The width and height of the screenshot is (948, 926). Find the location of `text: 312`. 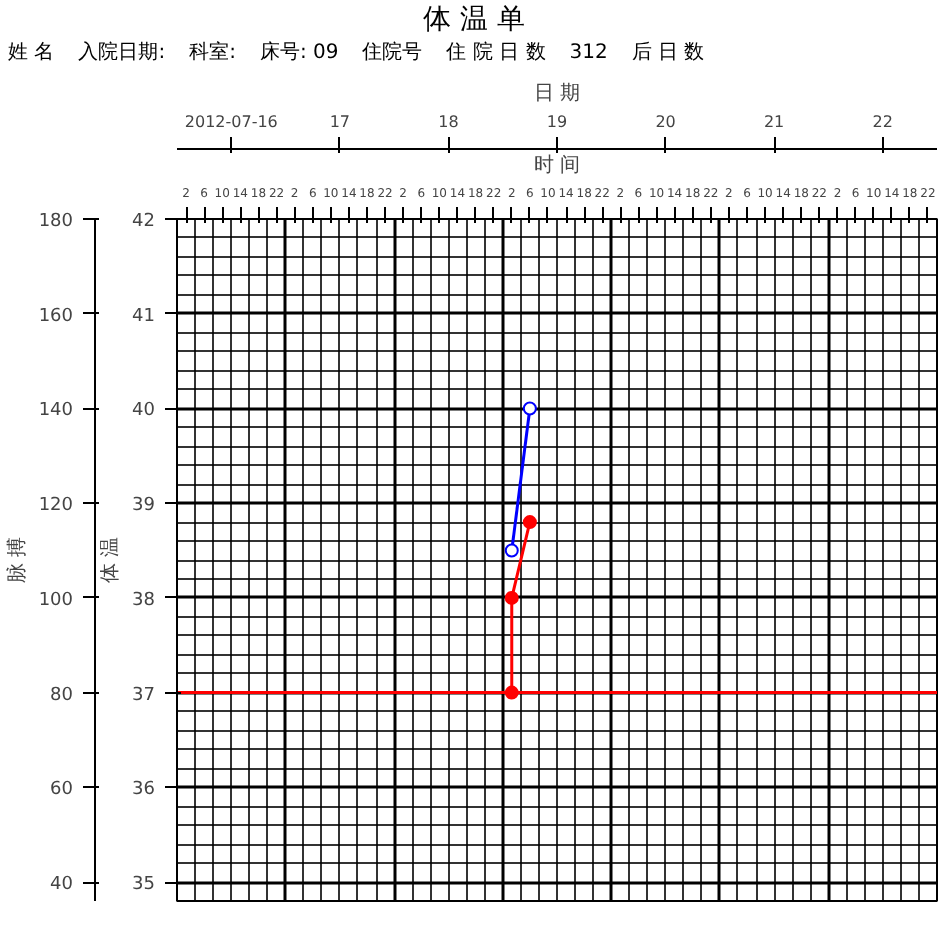

text: 312 is located at coordinates (588, 53).